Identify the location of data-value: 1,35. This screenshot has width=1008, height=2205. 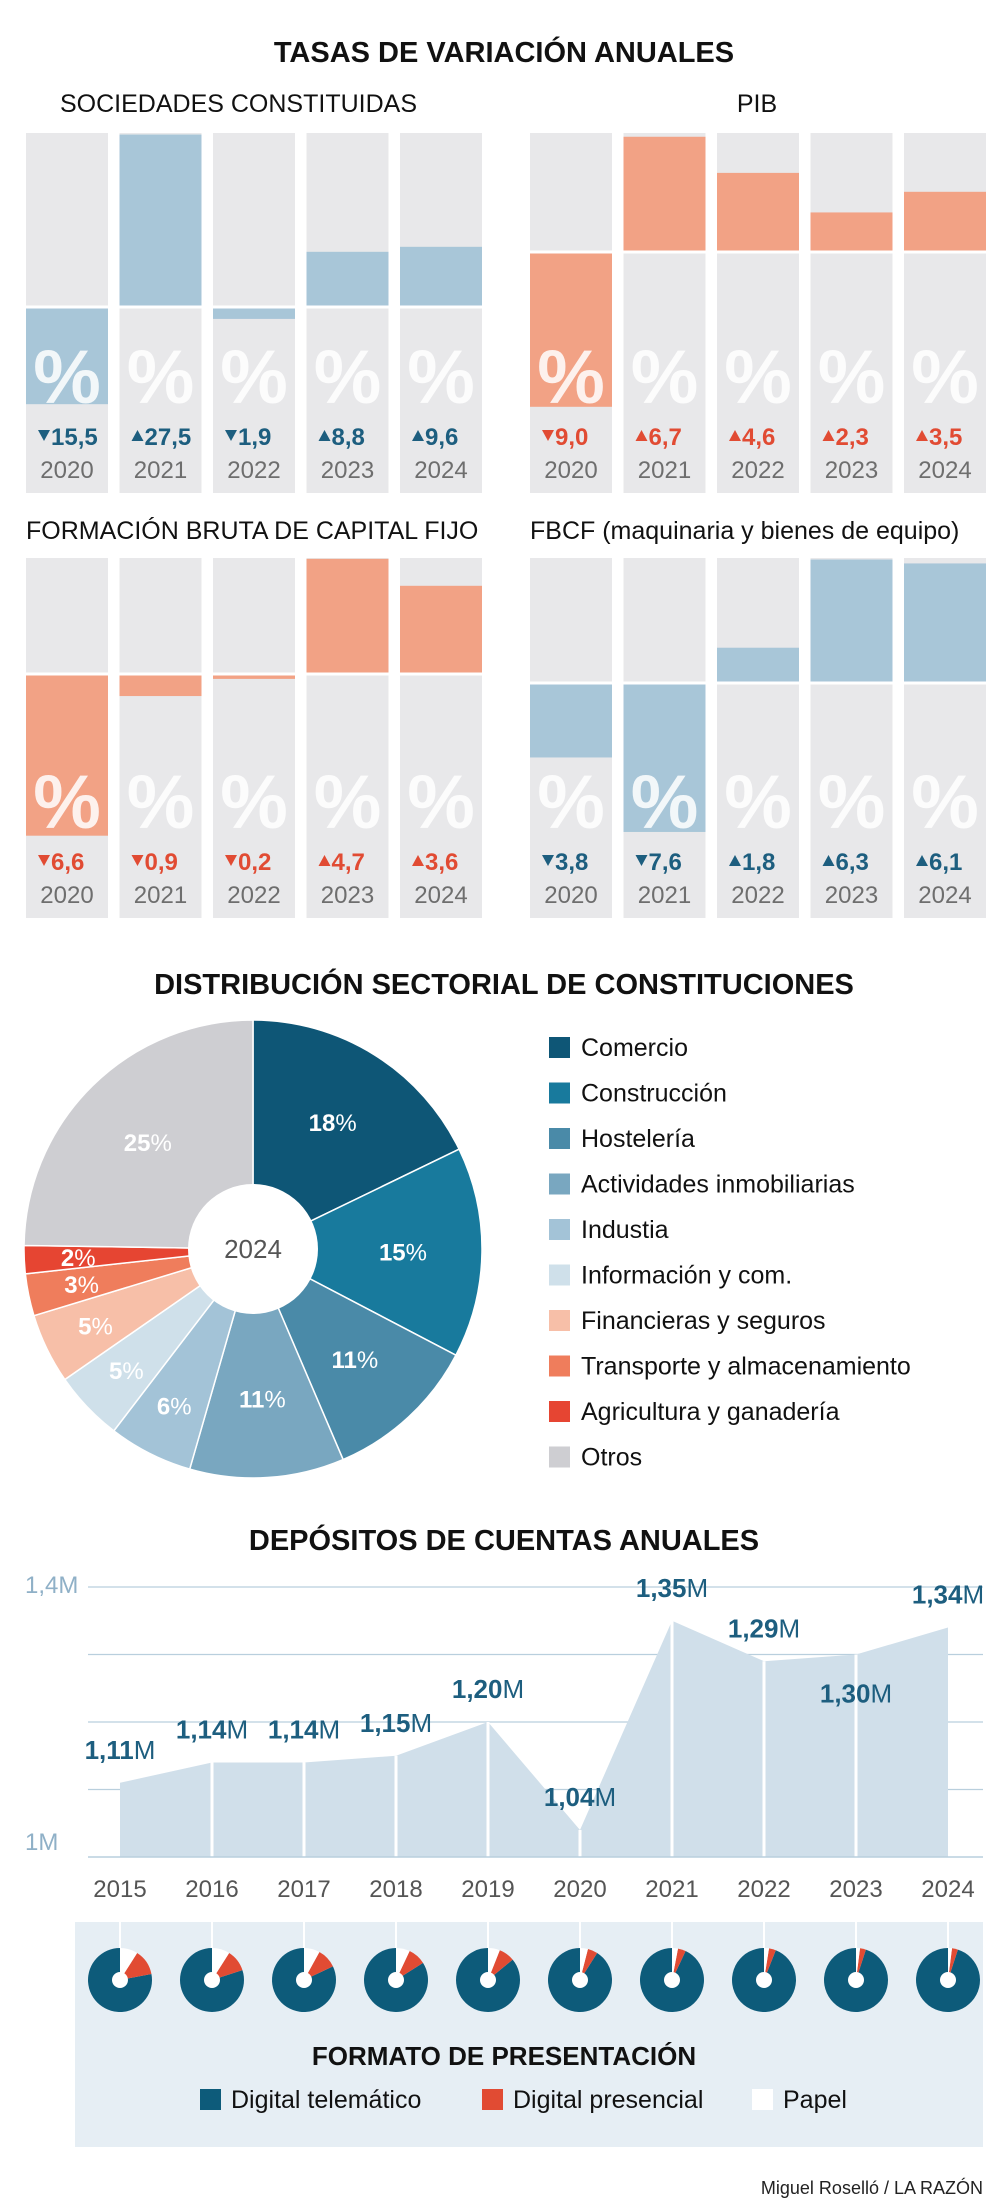
(661, 1588).